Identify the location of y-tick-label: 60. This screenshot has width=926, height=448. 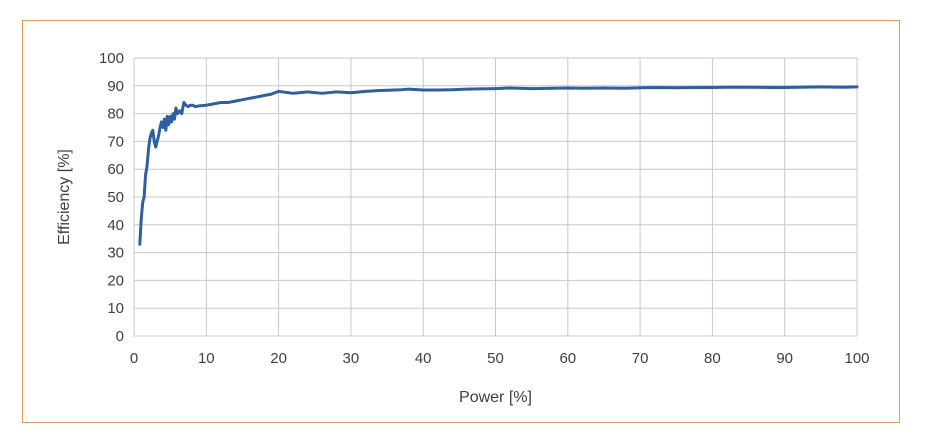
(115, 169).